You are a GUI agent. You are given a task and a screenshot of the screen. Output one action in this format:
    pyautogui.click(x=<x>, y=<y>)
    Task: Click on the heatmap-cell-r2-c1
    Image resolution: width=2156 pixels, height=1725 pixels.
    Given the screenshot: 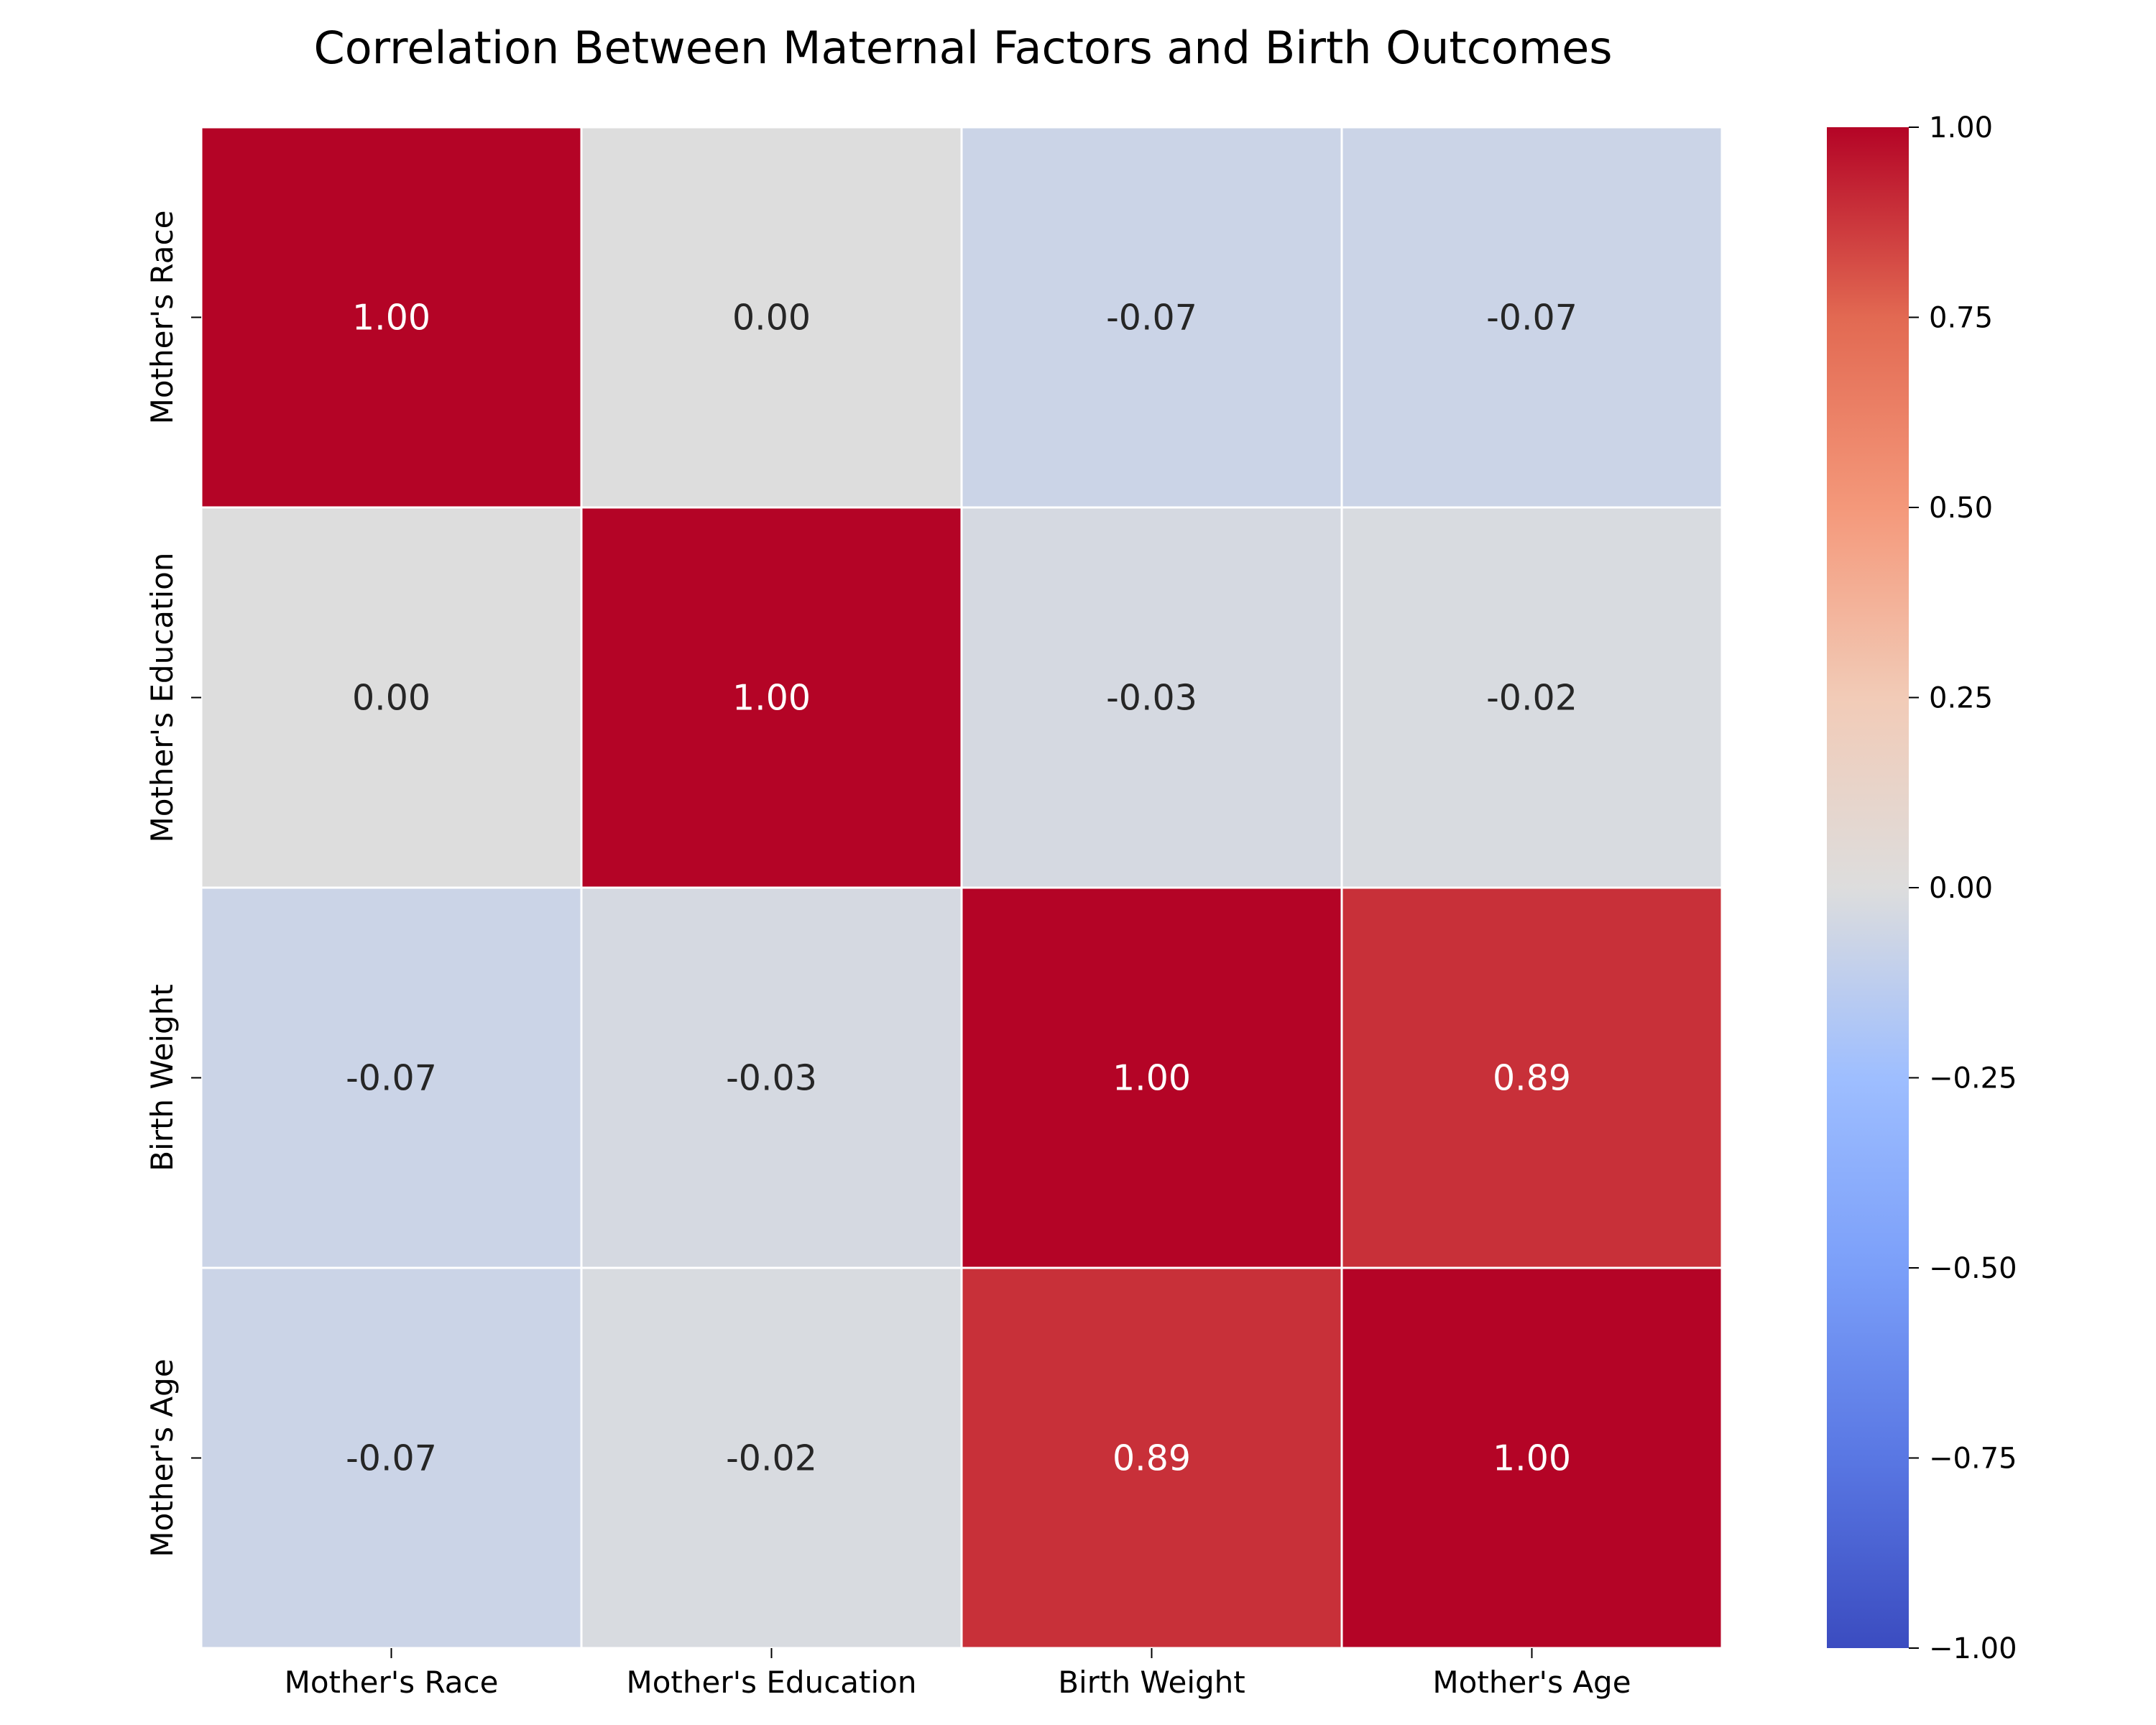 What is the action you would take?
    pyautogui.click(x=771, y=1077)
    